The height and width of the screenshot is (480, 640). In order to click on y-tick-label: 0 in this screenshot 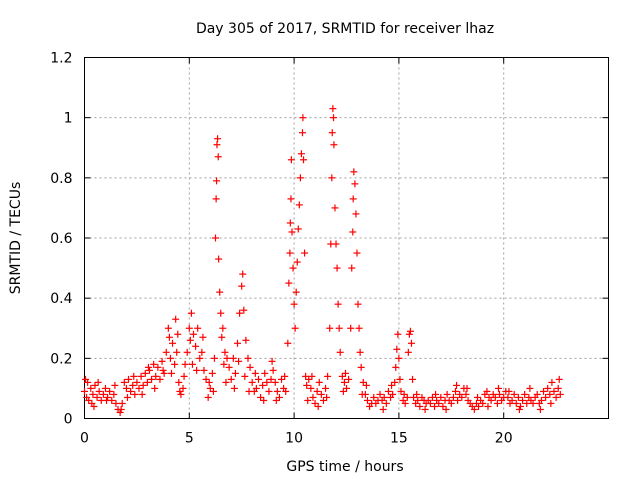, I will do `click(68, 420)`.